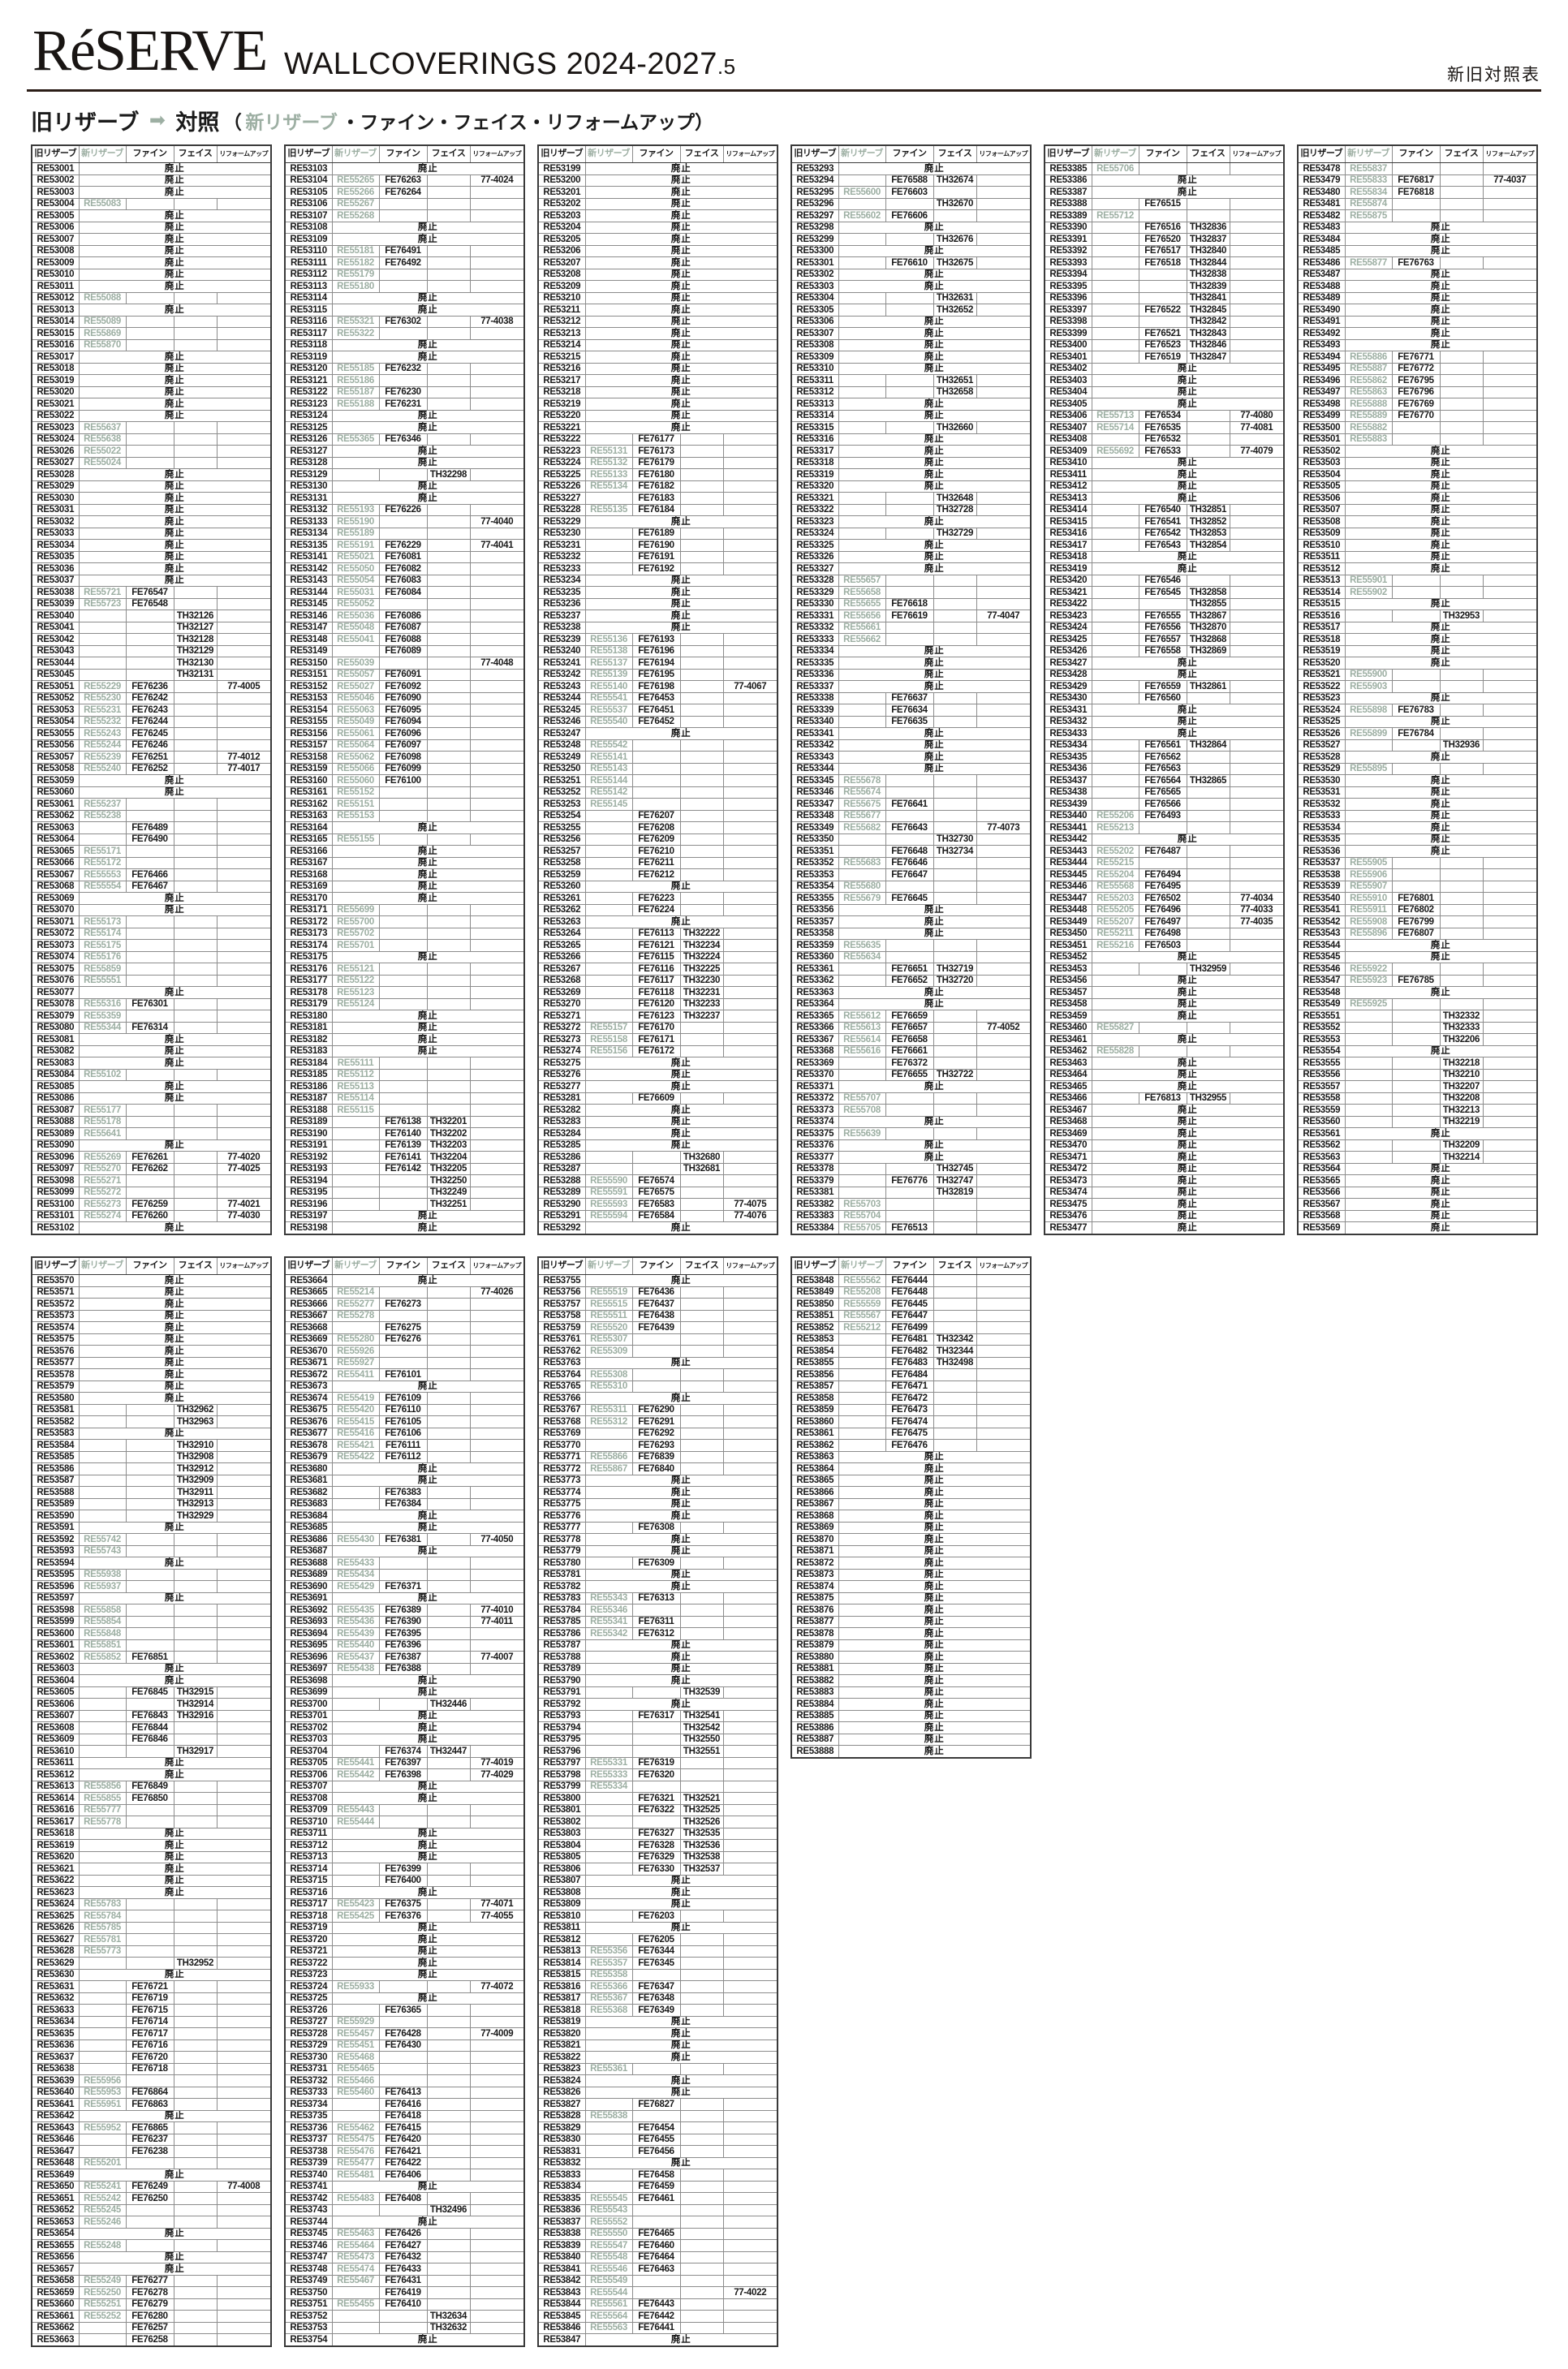 The height and width of the screenshot is (2369, 1568). Describe the element at coordinates (815, 1304) in the screenshot. I see `old-code-cell: RE53850` at that location.